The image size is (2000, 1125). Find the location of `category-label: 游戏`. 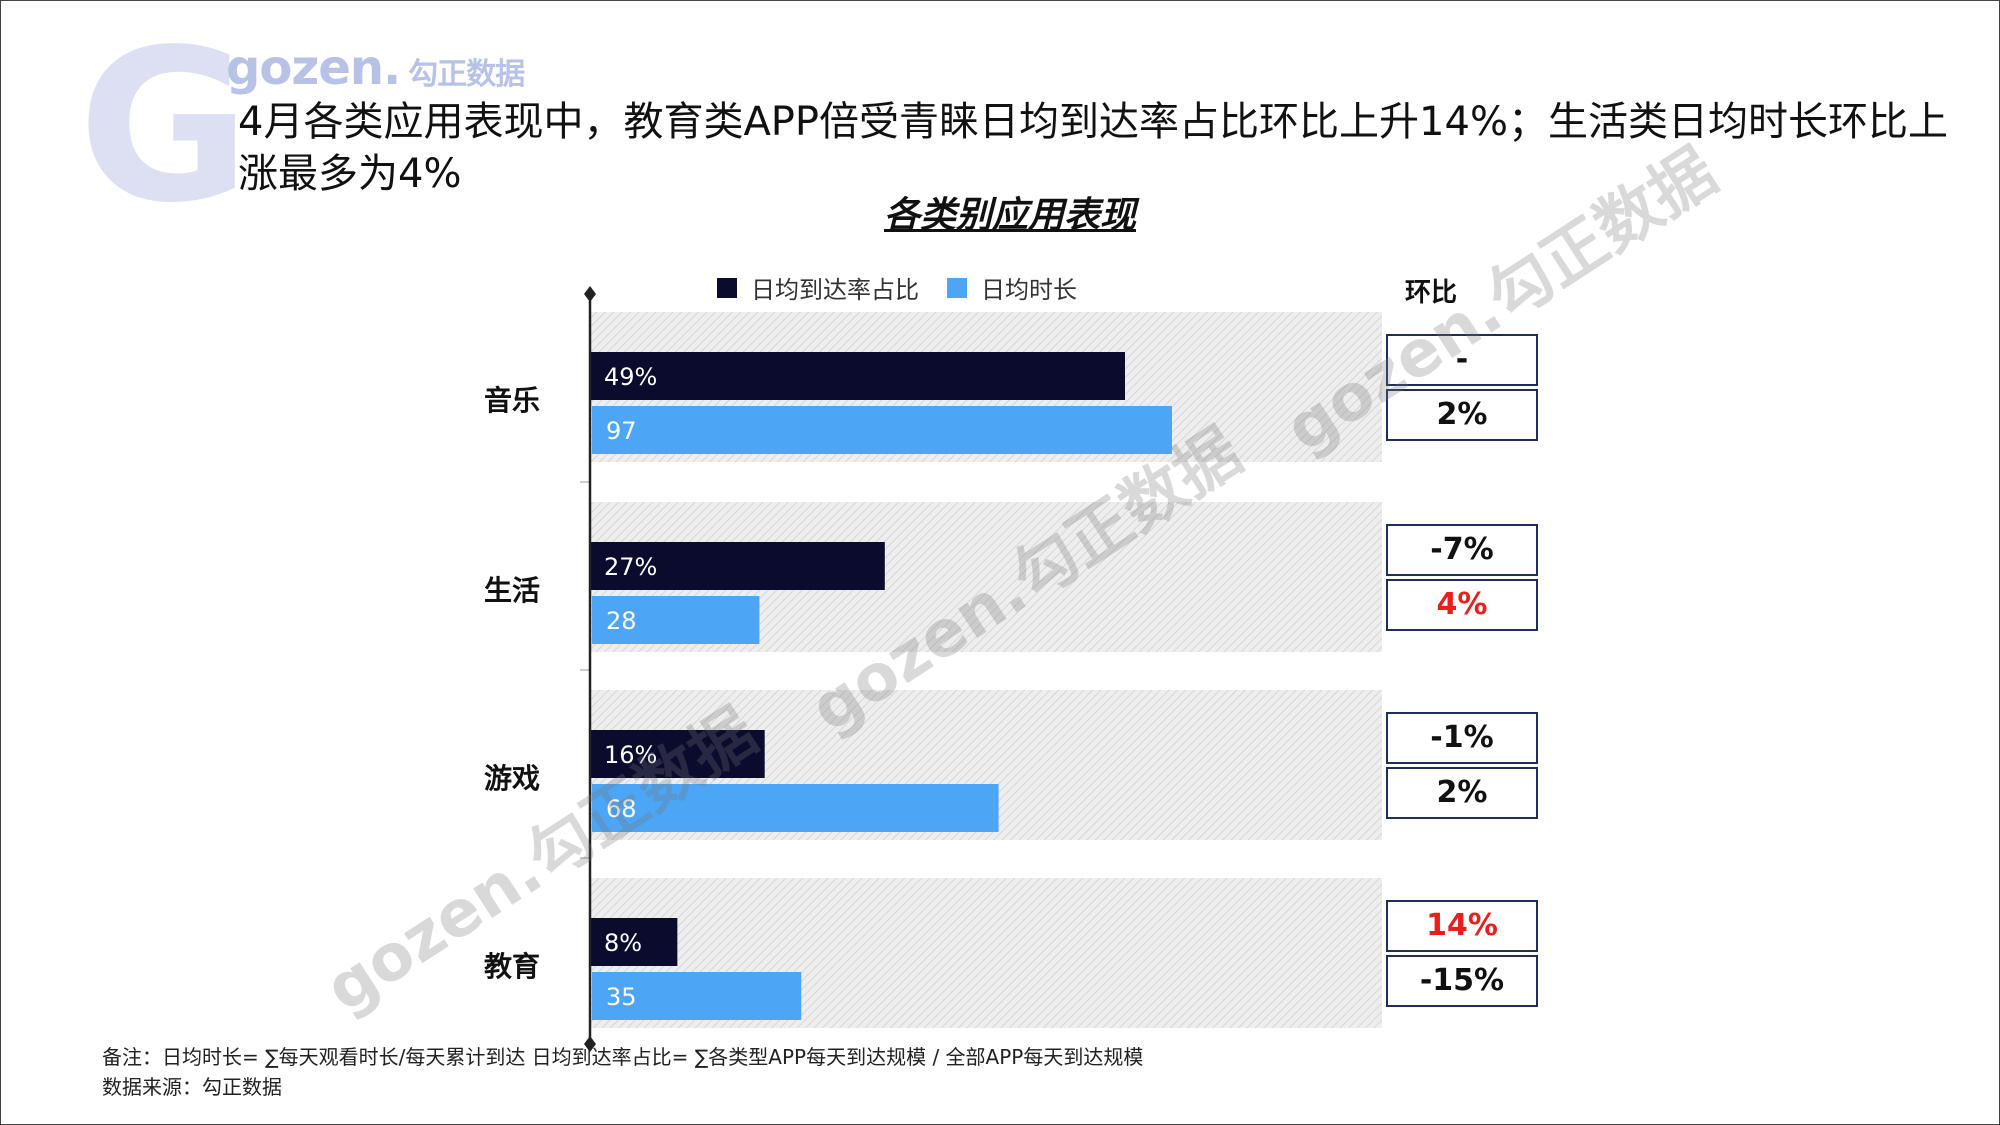

category-label: 游戏 is located at coordinates (512, 778).